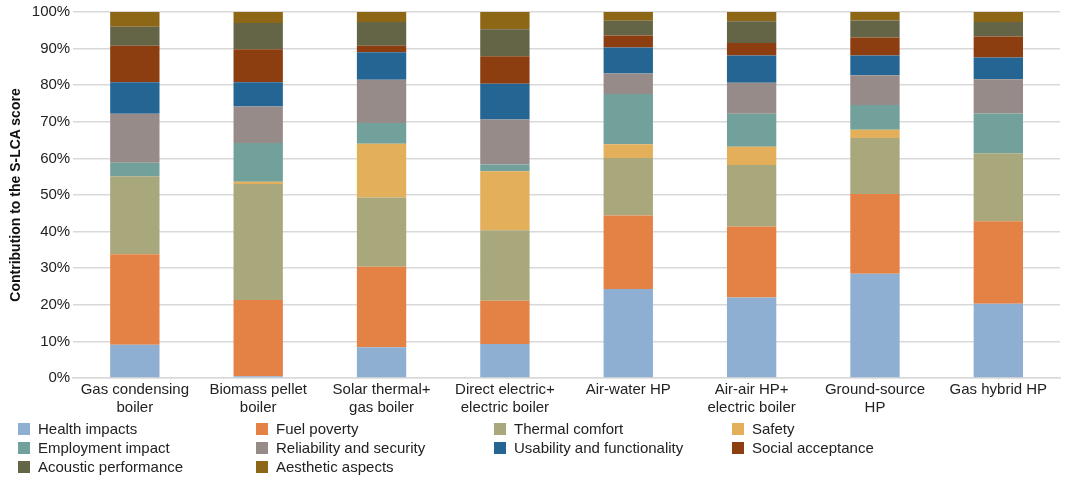 The width and height of the screenshot is (1070, 503). I want to click on legend-label: Aesthetic aspects, so click(335, 466).